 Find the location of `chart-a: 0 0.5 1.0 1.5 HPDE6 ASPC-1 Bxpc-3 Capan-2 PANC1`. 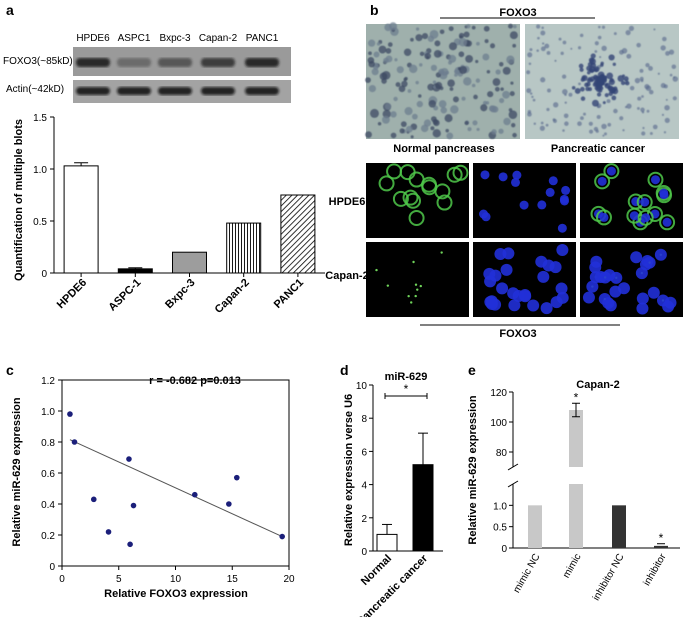

chart-a: 0 0.5 1.0 1.5 HPDE6 ASPC-1 Bxpc-3 Capan-2 PANC1 is located at coordinates (179, 214).